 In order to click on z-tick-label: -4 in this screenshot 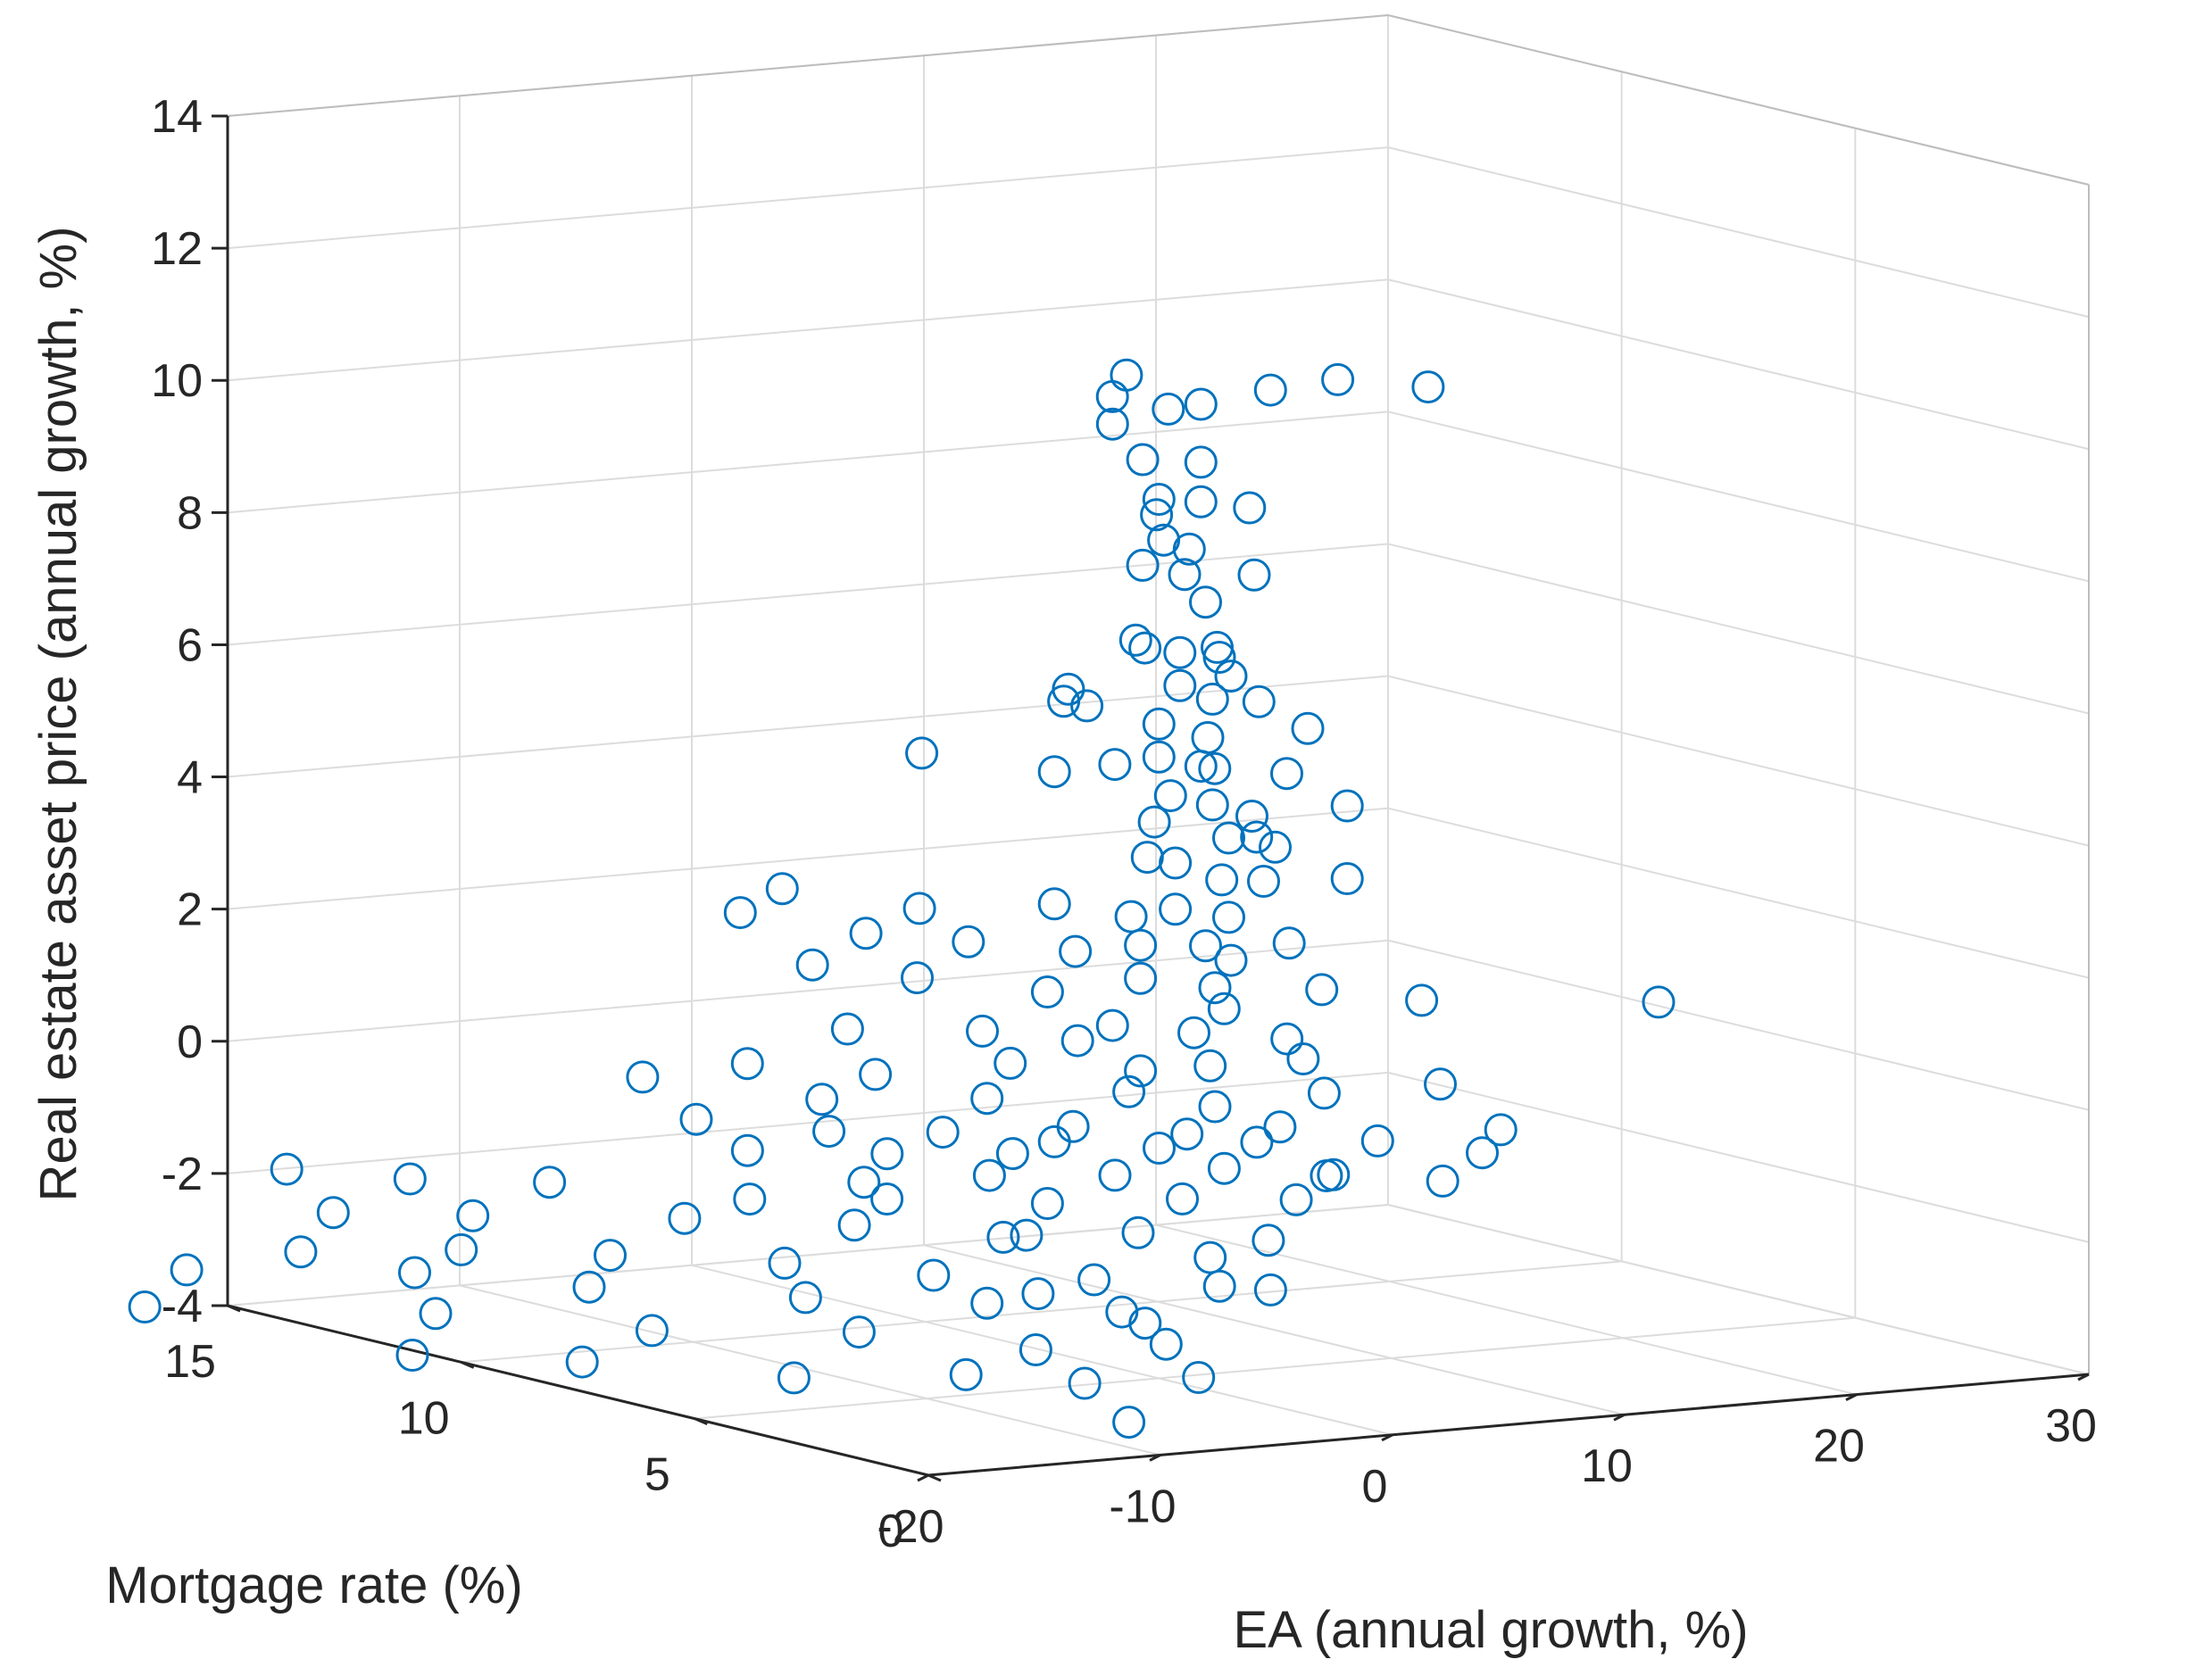, I will do `click(182, 1306)`.